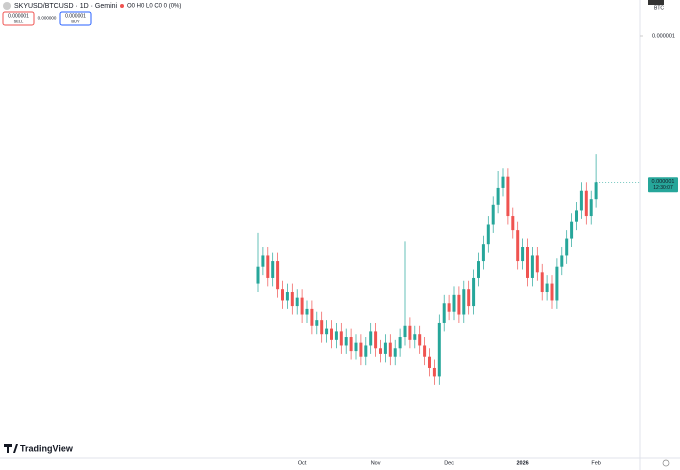 Image resolution: width=680 pixels, height=470 pixels. I want to click on last-price-tag, so click(663, 185).